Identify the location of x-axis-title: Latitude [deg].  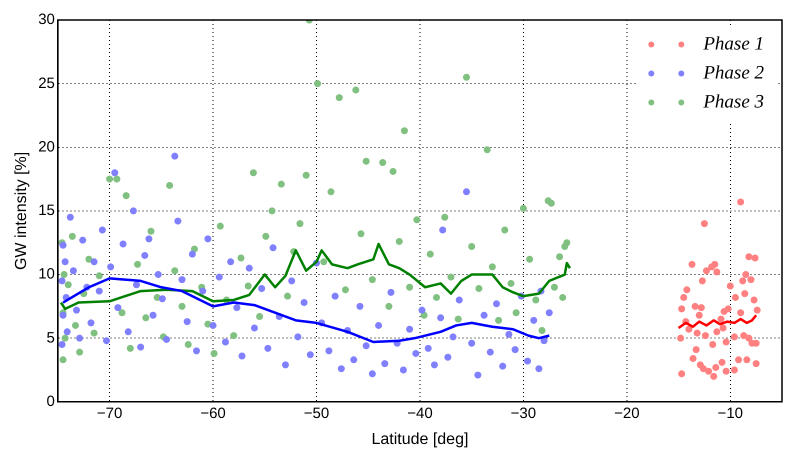
(419, 439).